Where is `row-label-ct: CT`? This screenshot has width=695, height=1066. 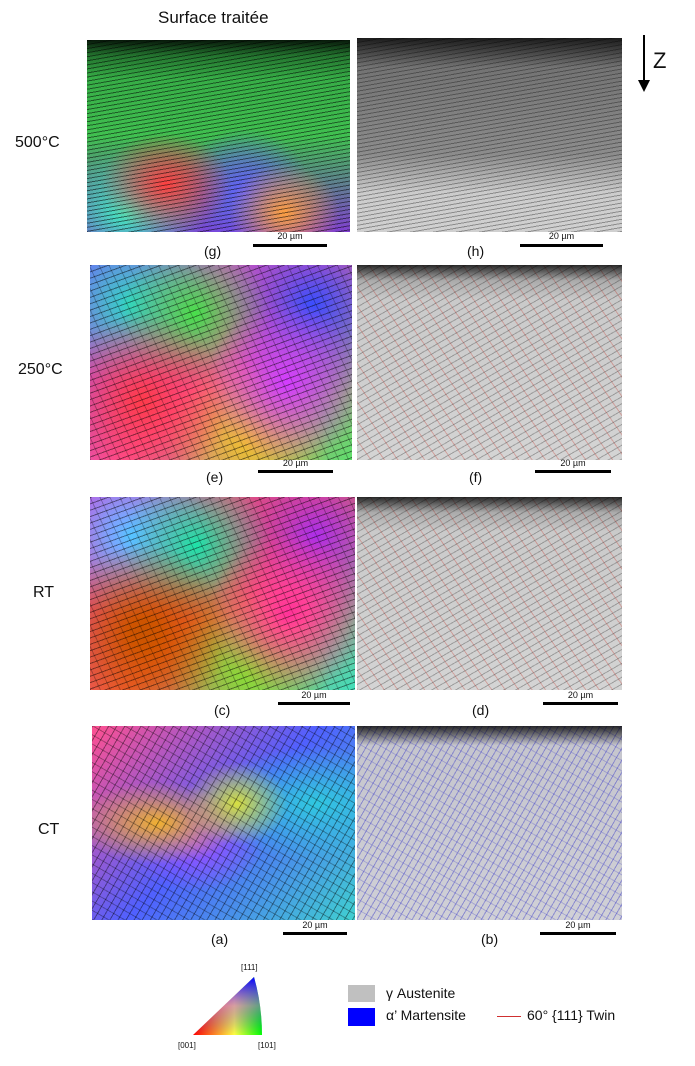 row-label-ct: CT is located at coordinates (49, 829).